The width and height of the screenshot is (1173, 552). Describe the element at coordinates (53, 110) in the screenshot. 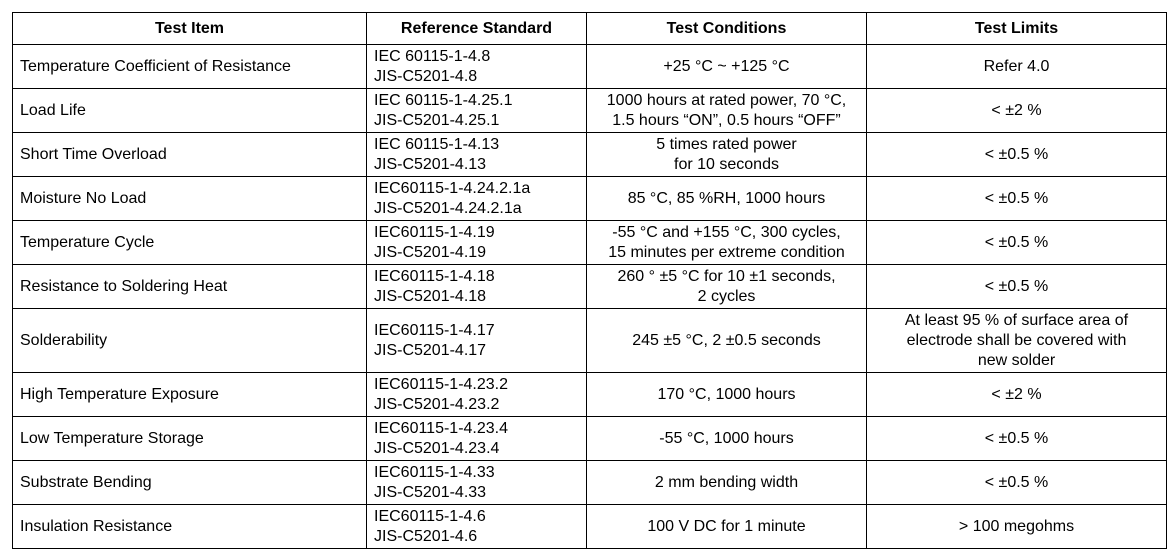

I see `cell-line: Load Life` at that location.